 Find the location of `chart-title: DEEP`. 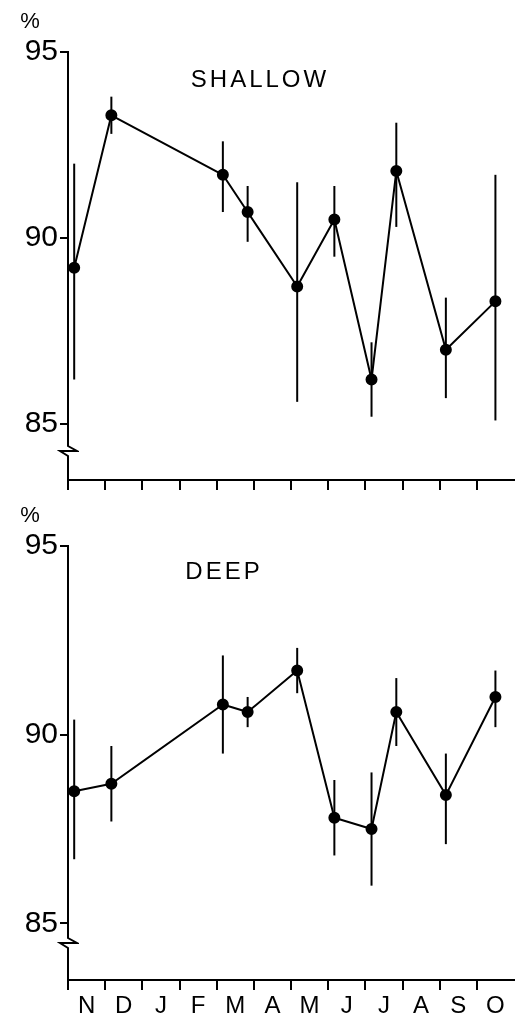

chart-title: DEEP is located at coordinates (224, 570).